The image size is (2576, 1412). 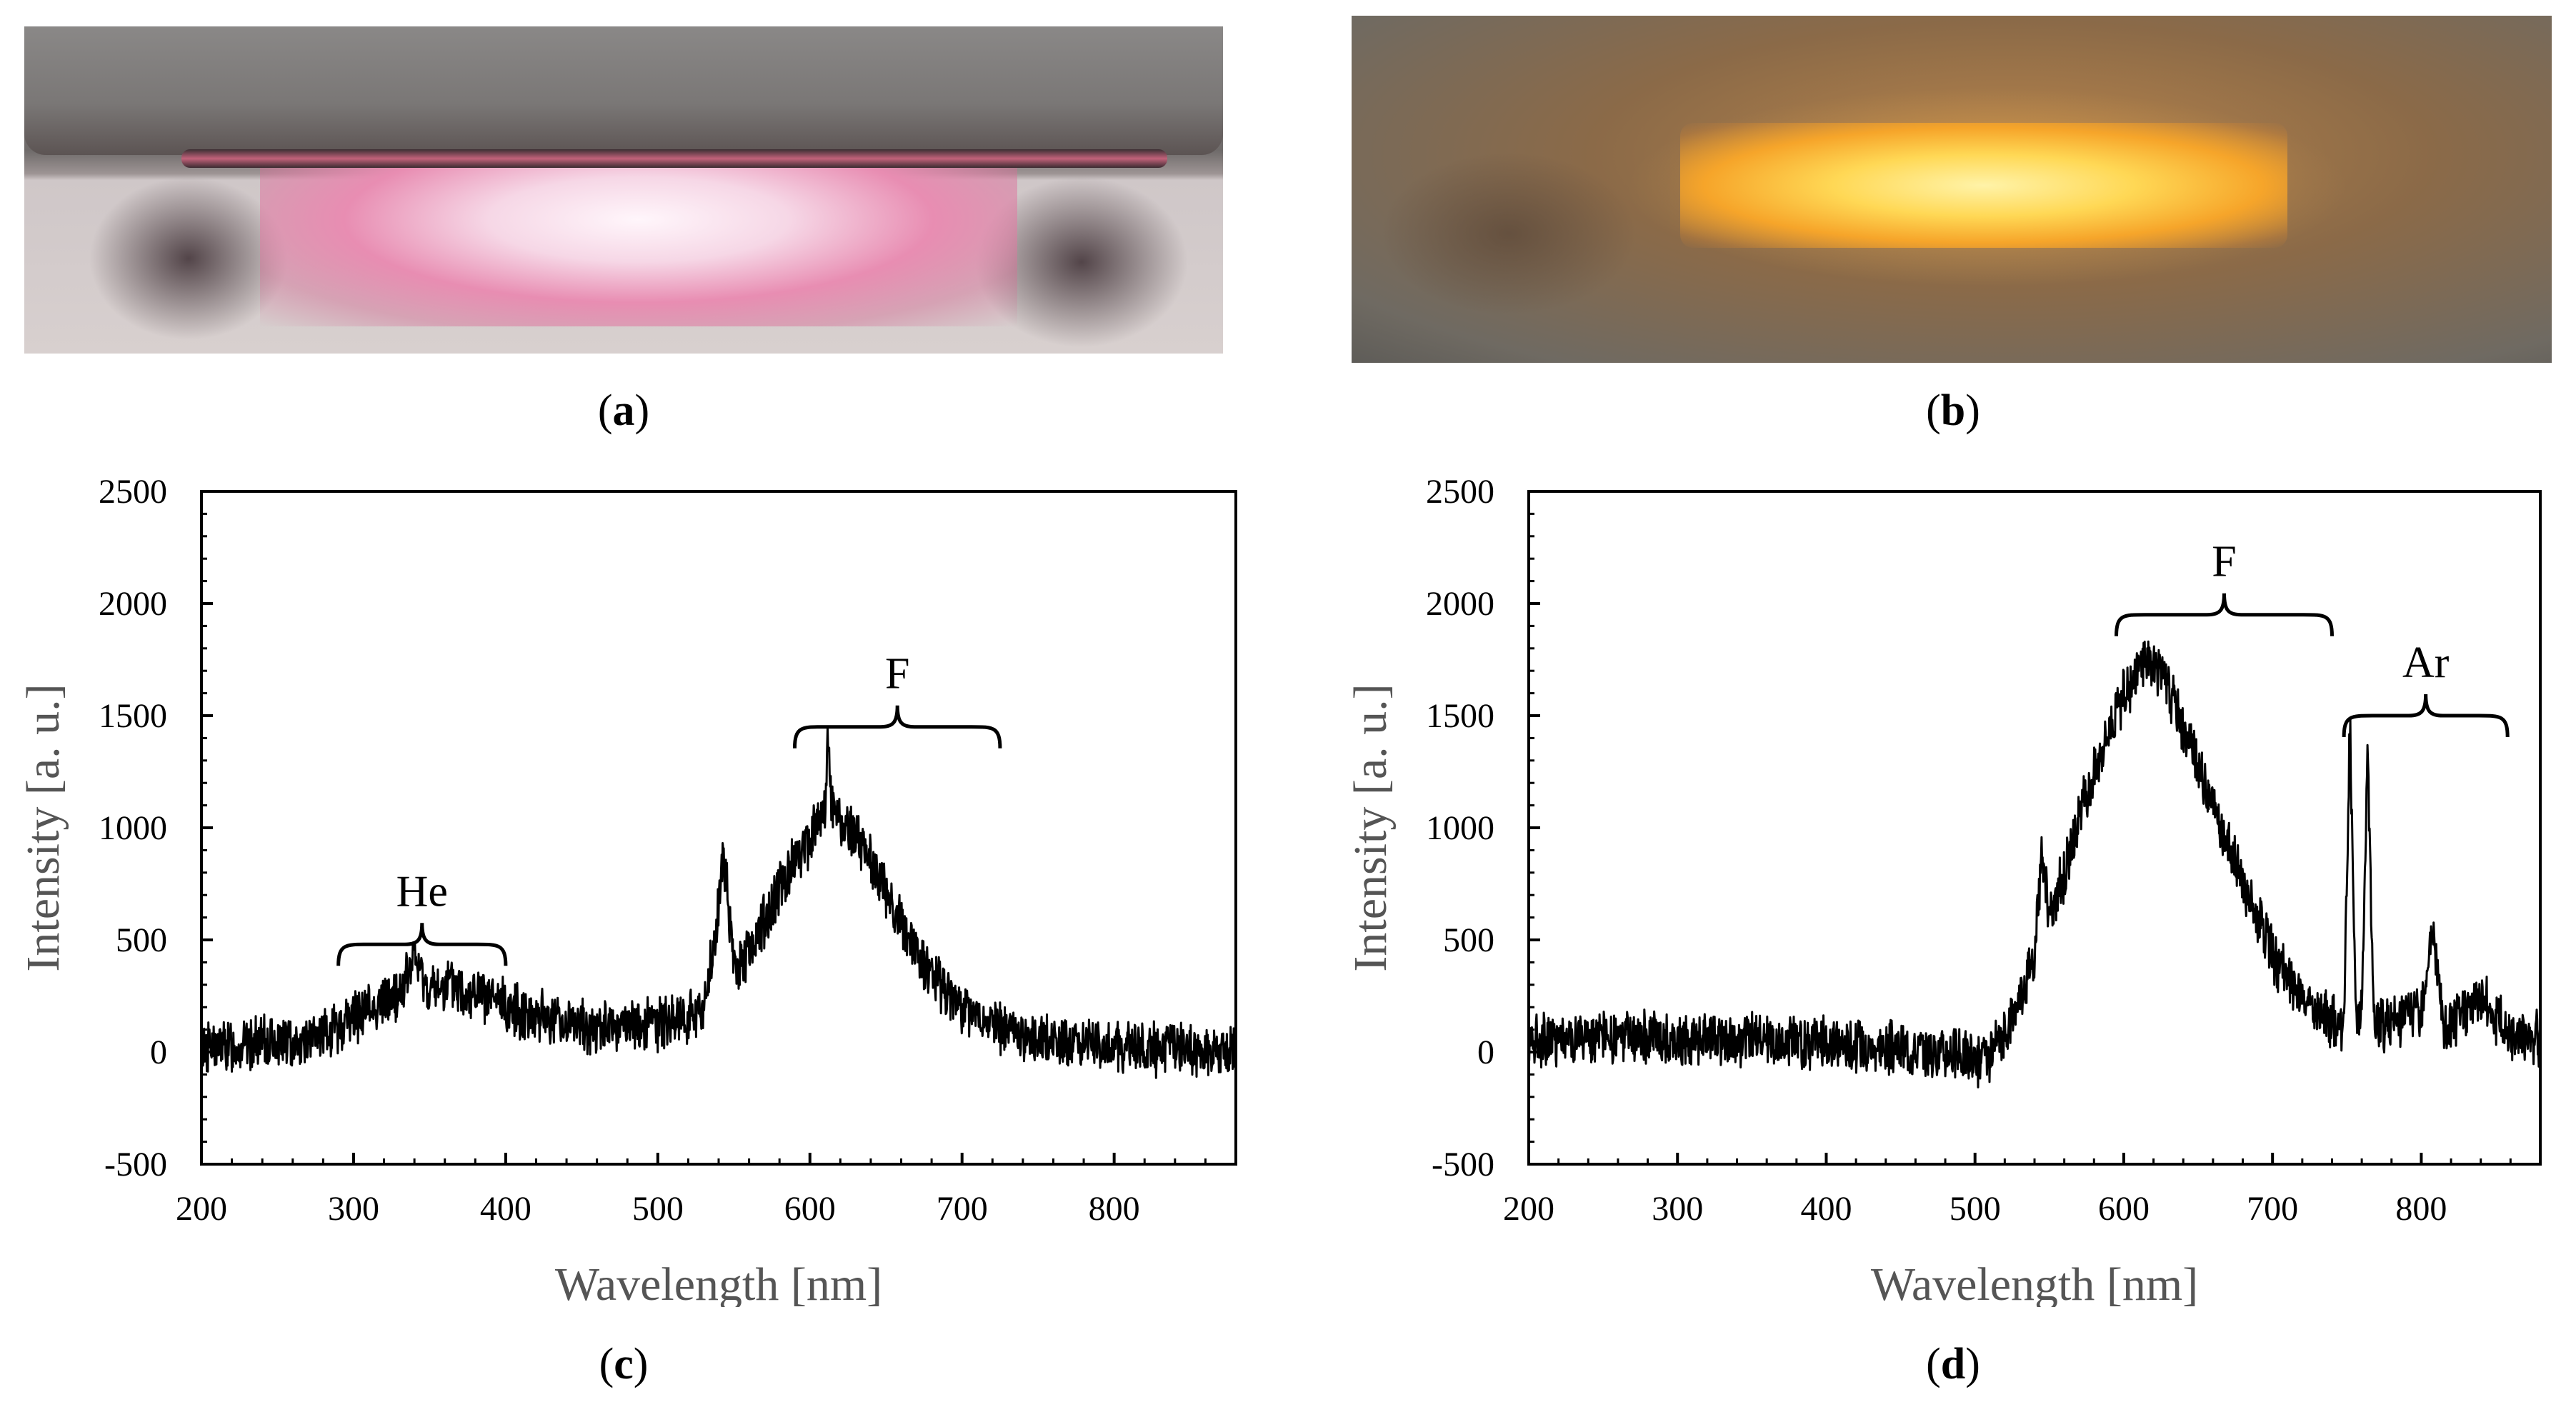 I want to click on panel-label-b: (b), so click(x=1953, y=410).